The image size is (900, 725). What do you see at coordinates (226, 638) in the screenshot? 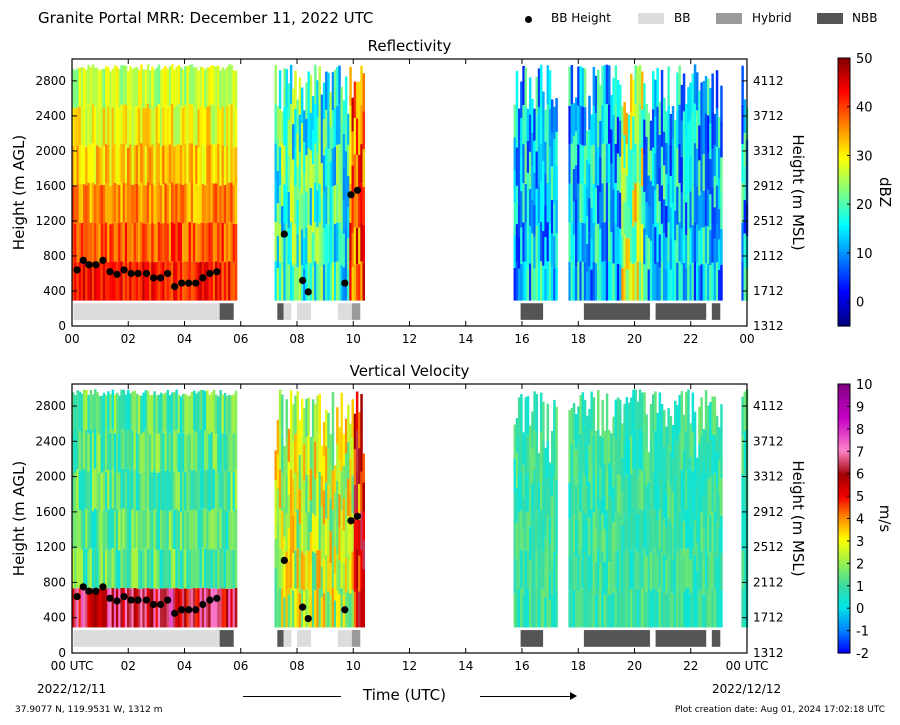
I see `bb-type-nbb` at bounding box center [226, 638].